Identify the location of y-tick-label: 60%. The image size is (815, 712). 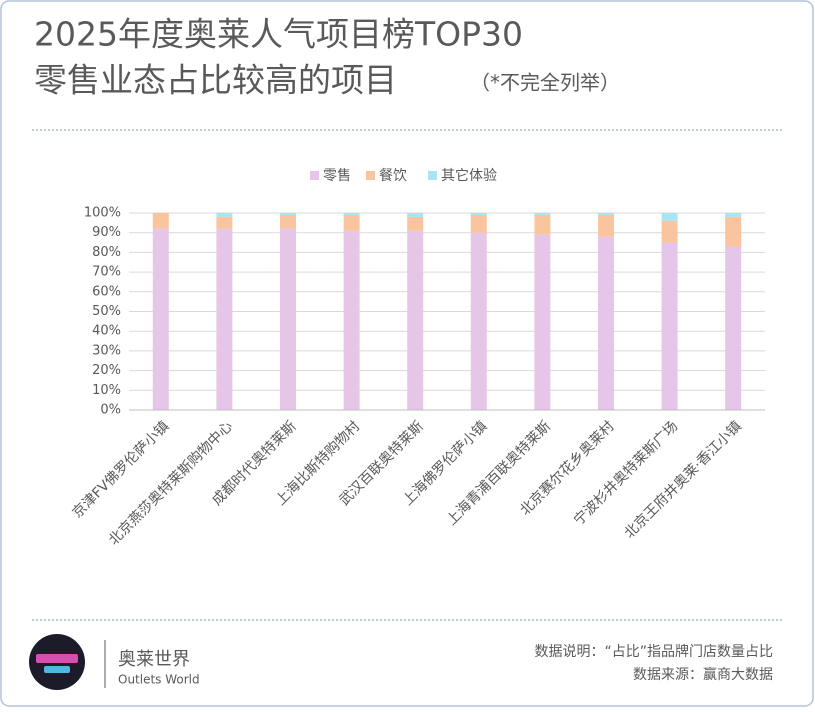
(106, 291).